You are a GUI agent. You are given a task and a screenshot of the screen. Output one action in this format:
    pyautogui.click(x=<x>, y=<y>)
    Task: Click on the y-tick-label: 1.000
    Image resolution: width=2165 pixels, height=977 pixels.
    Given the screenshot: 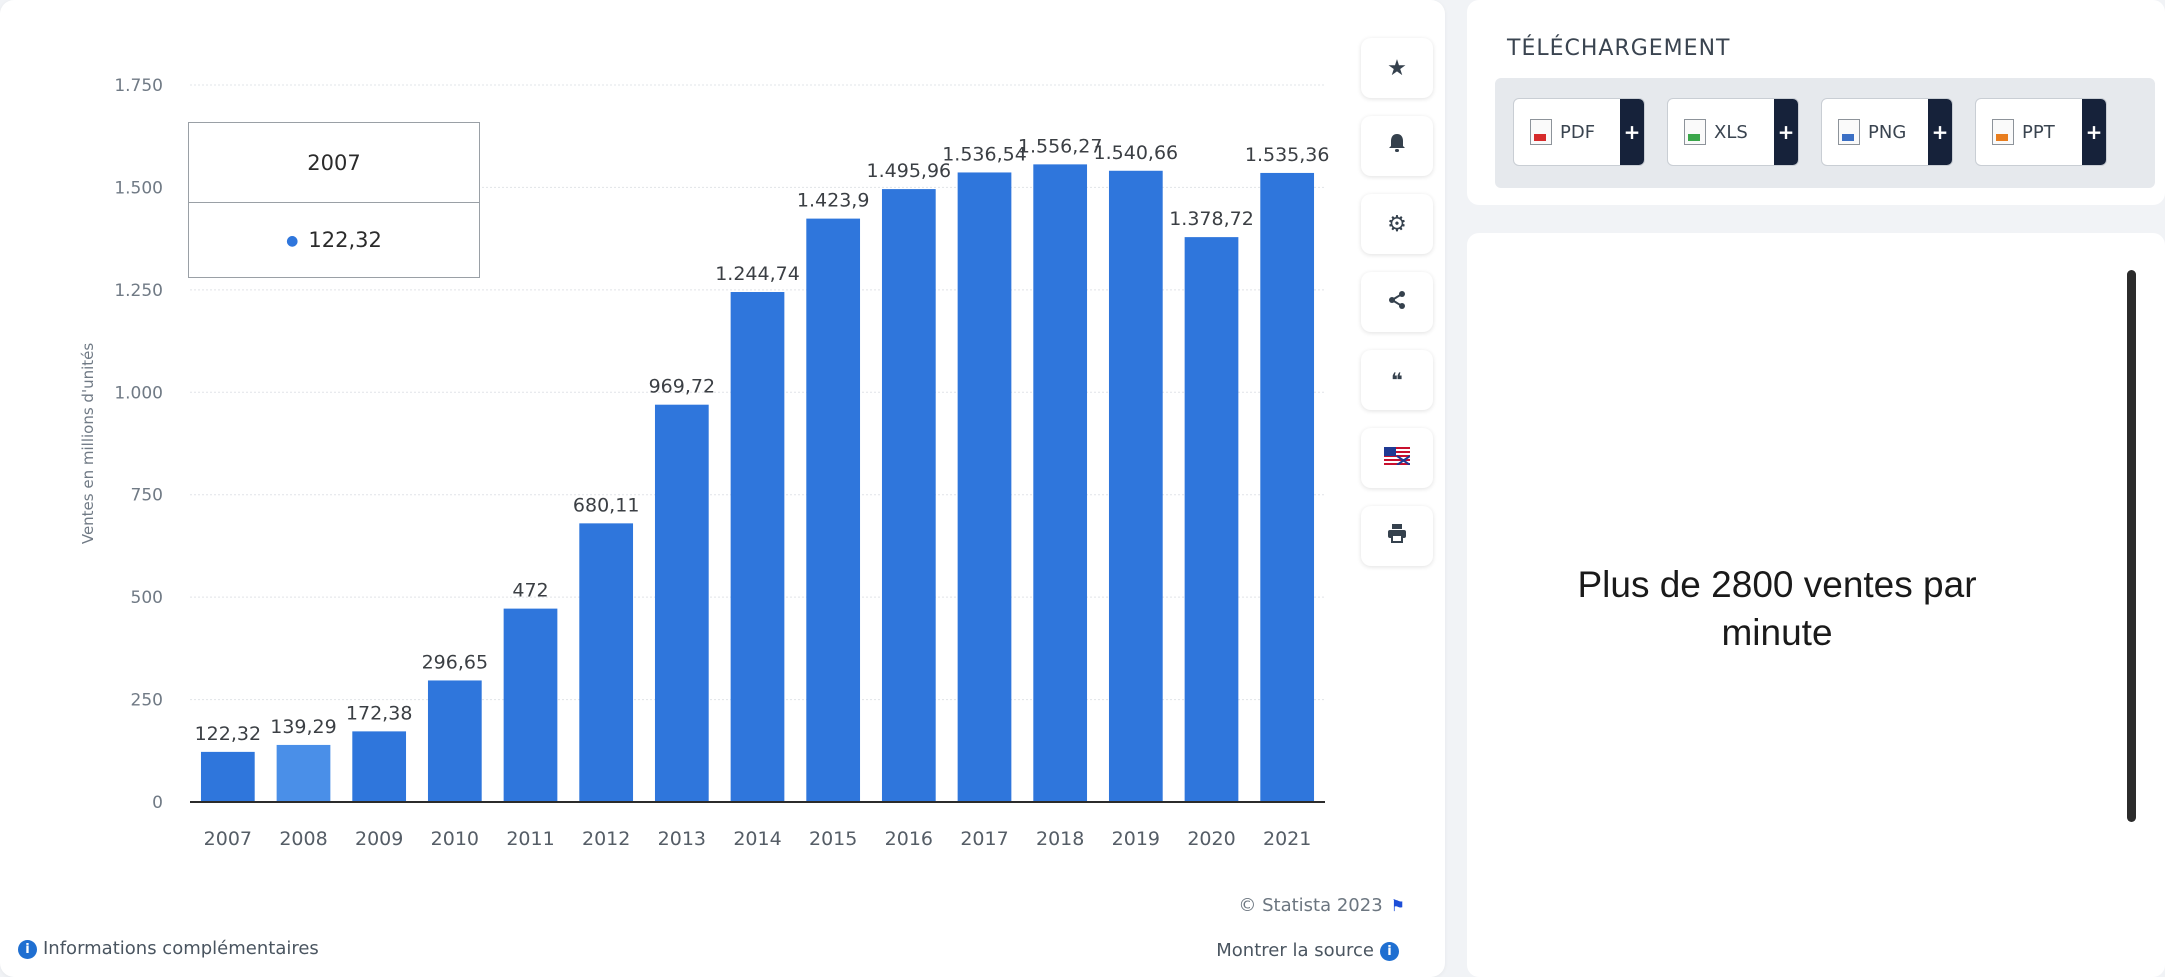 What is the action you would take?
    pyautogui.click(x=138, y=393)
    